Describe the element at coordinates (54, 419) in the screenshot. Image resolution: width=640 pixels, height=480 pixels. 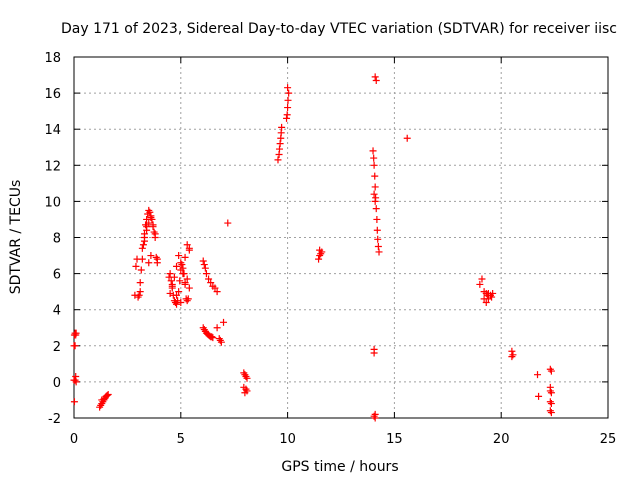
I see `y-tick-label: -2` at that location.